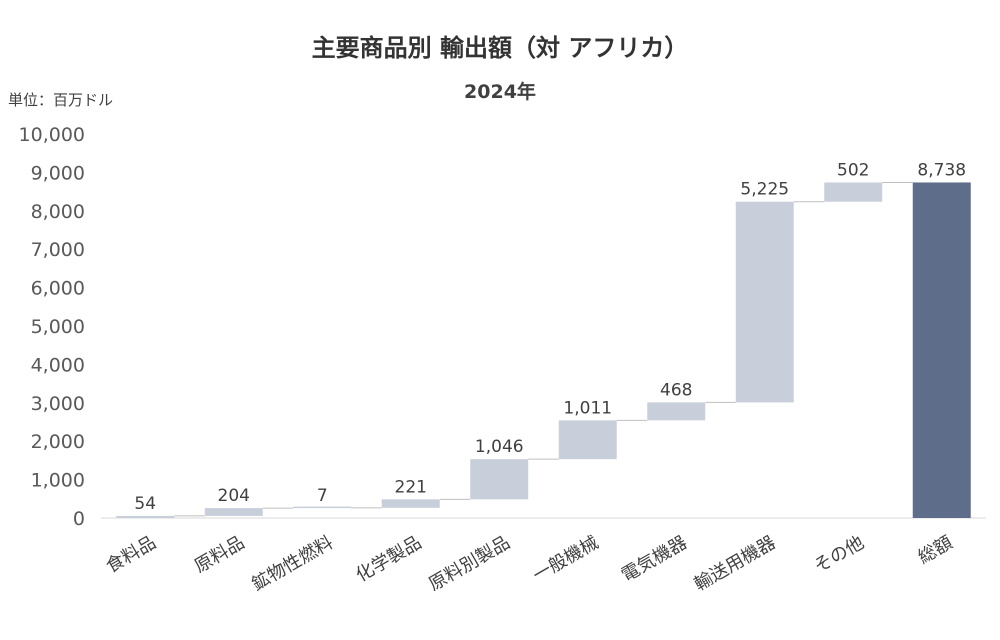 The height and width of the screenshot is (640, 1000). What do you see at coordinates (853, 170) in the screenshot?
I see `data-label: 502` at bounding box center [853, 170].